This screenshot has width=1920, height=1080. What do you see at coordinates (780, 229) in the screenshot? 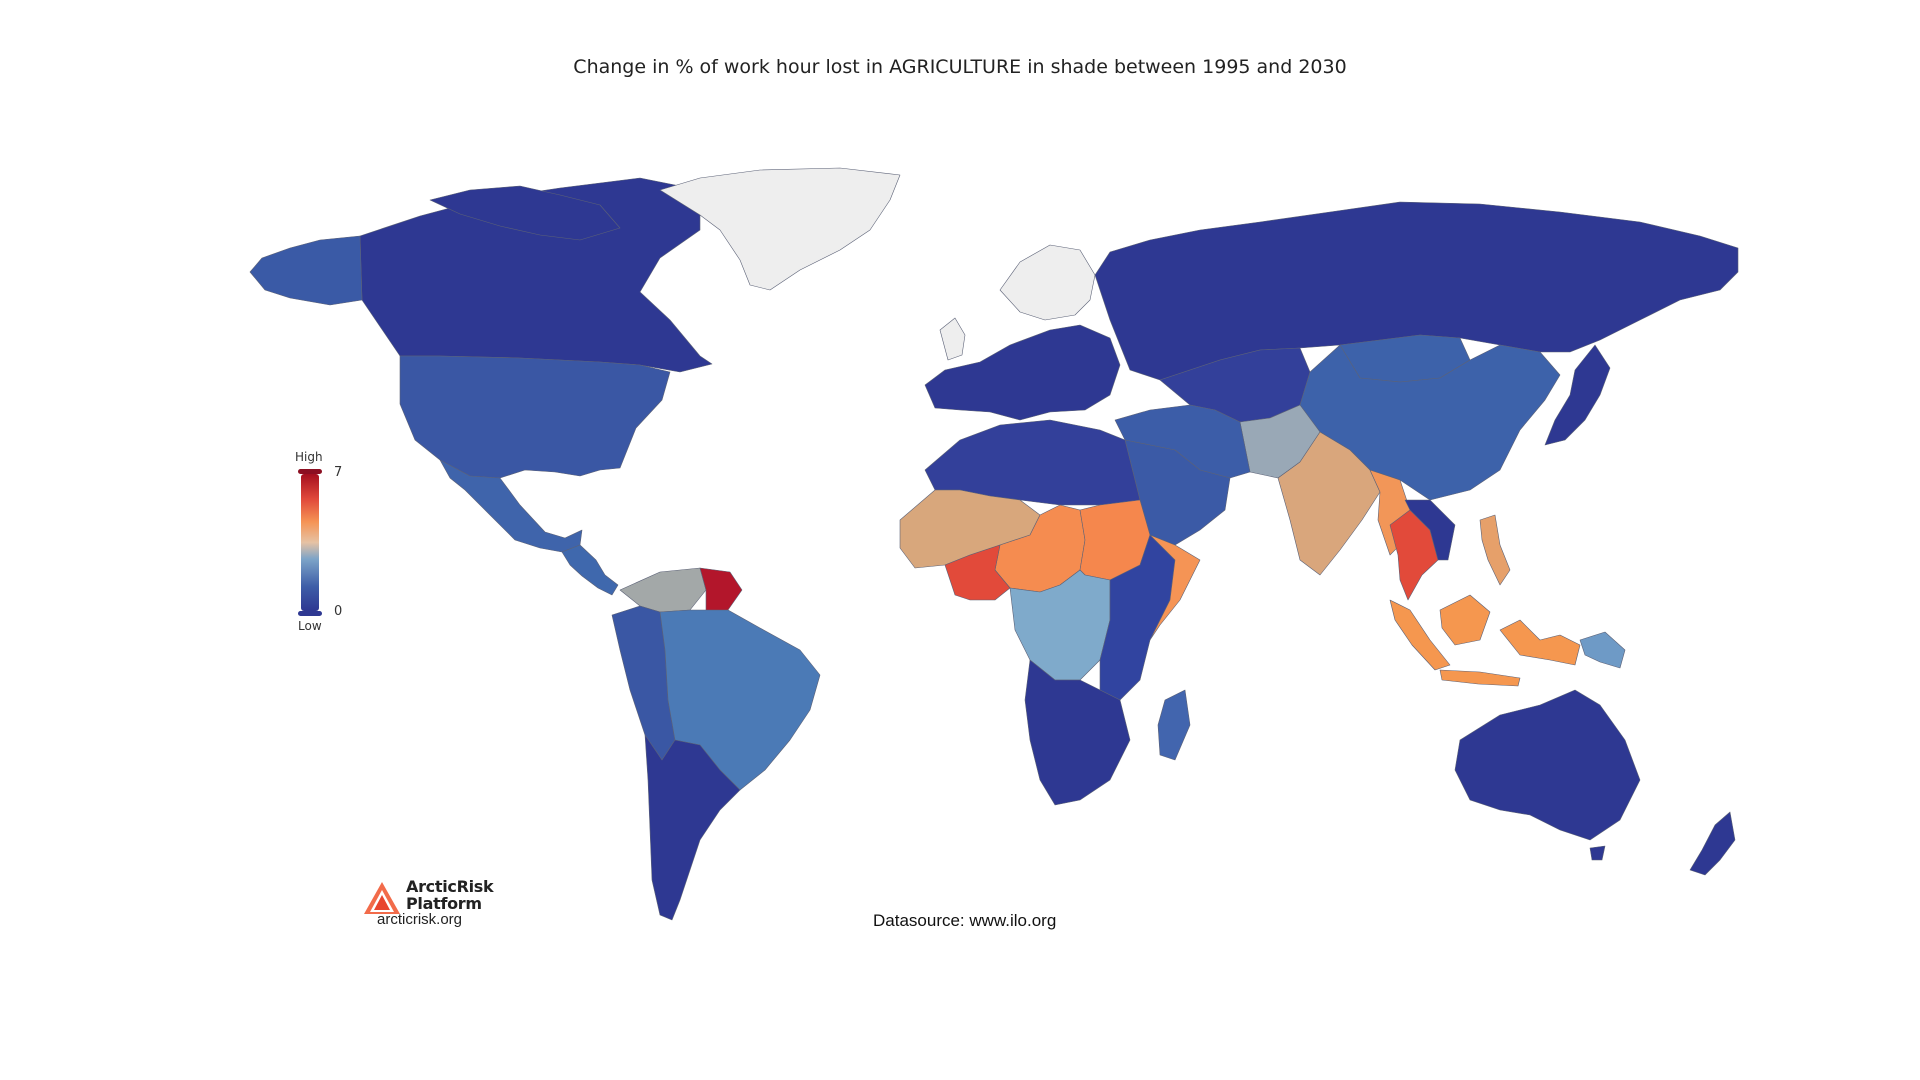
I see `region-greenland` at bounding box center [780, 229].